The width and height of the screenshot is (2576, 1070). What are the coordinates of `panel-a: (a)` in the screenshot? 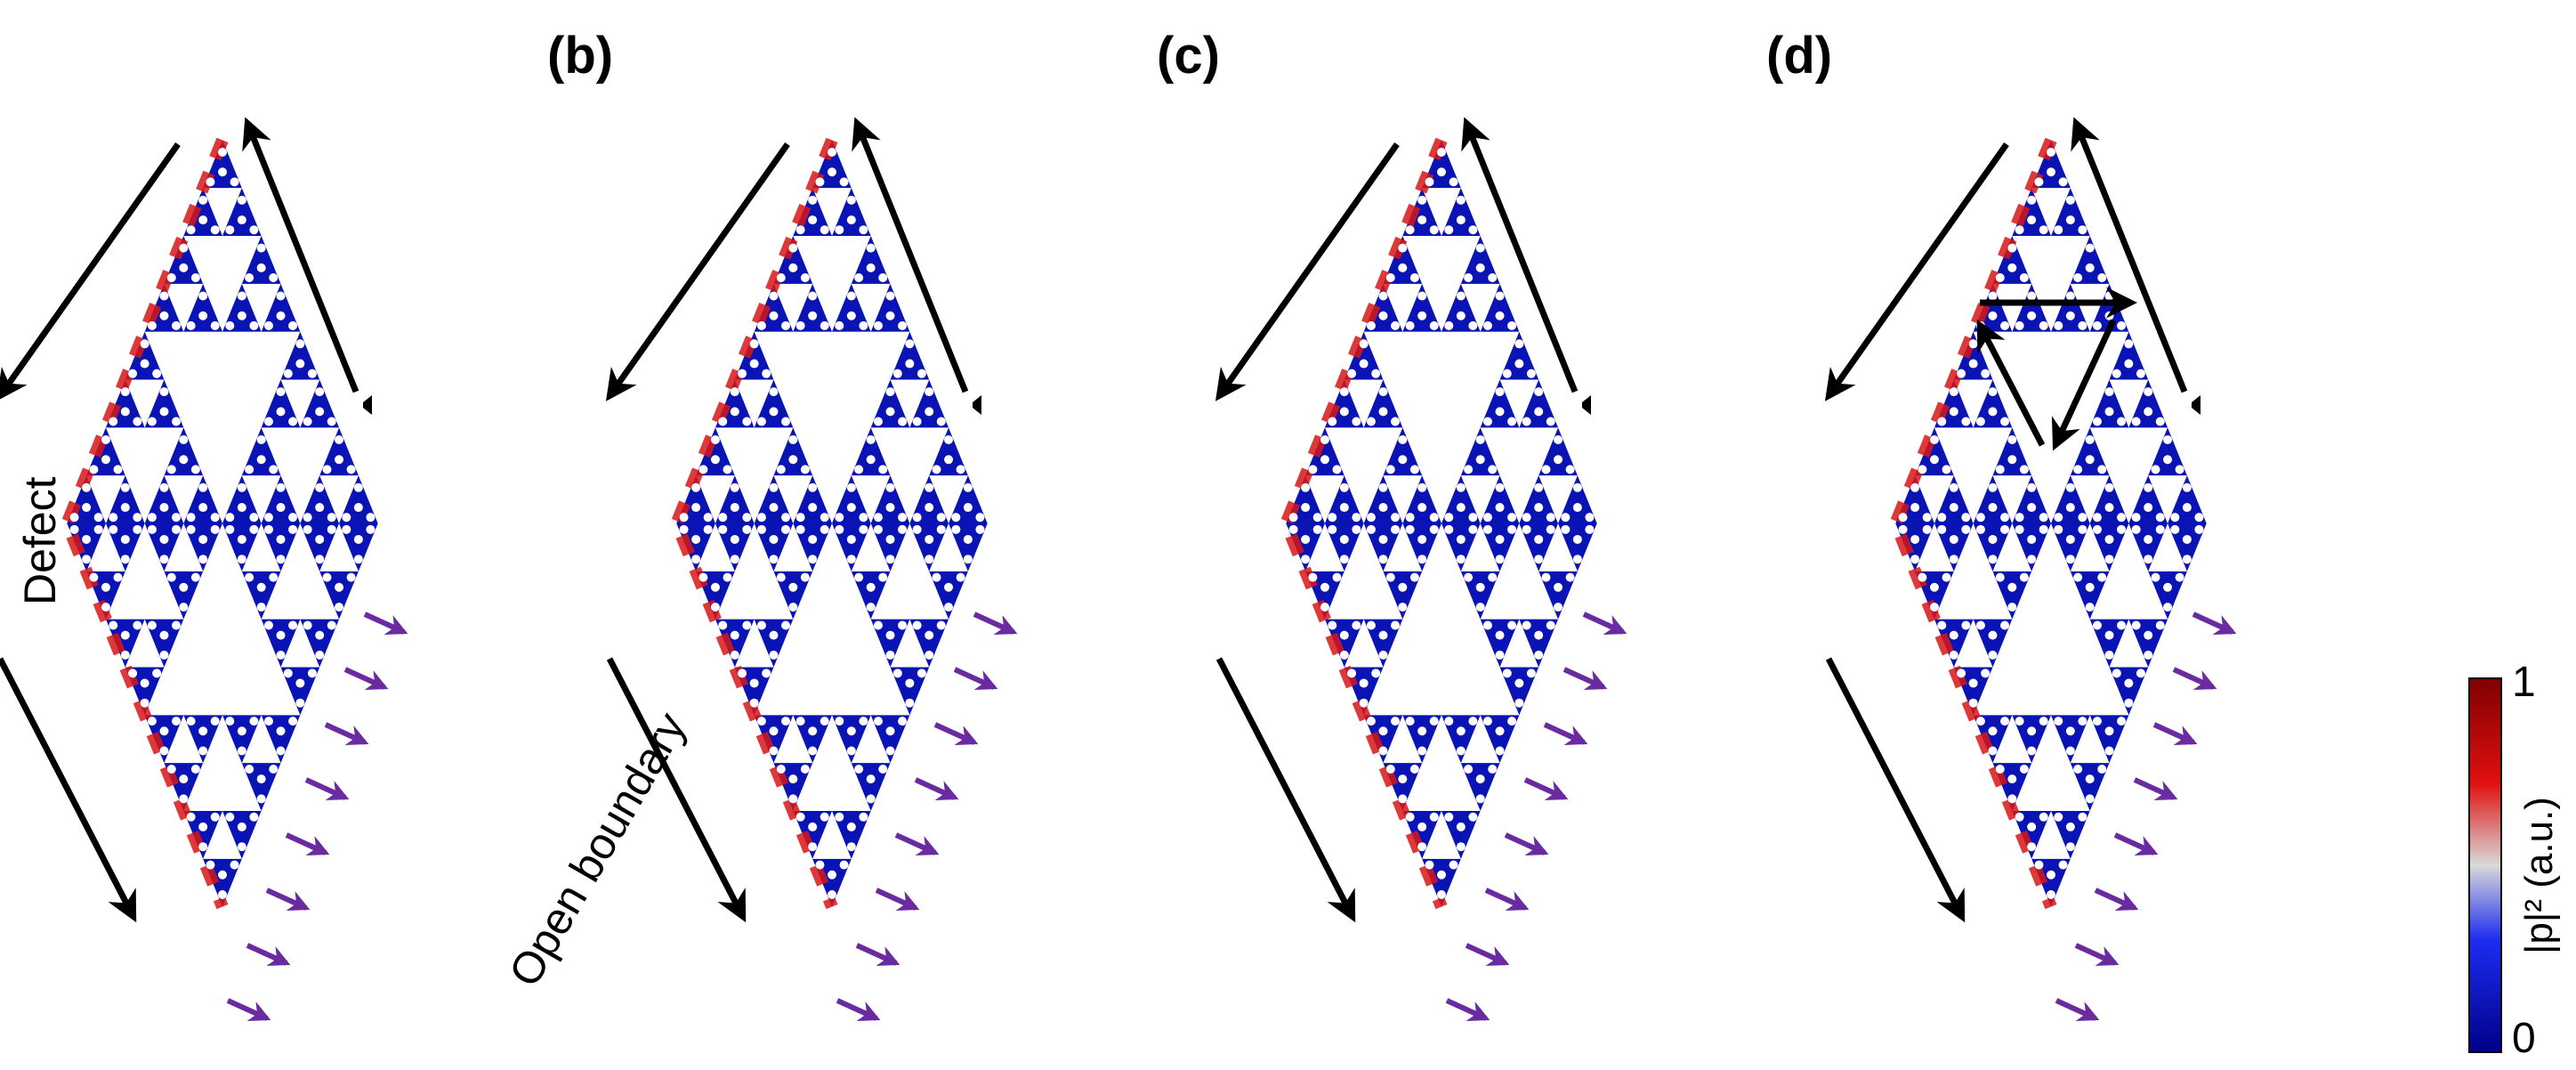 It's located at (204, 524).